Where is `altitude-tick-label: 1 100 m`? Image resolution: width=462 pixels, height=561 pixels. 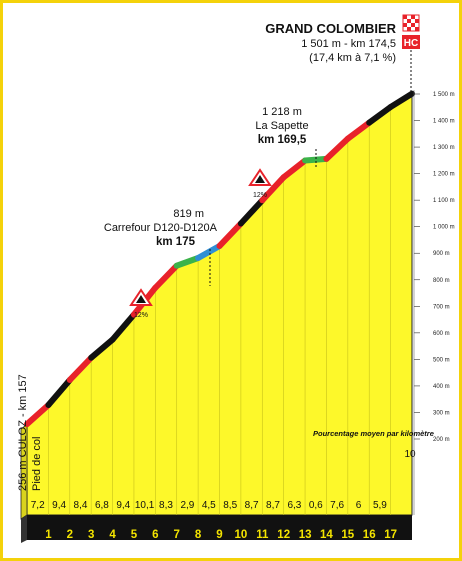 altitude-tick-label: 1 100 m is located at coordinates (444, 201).